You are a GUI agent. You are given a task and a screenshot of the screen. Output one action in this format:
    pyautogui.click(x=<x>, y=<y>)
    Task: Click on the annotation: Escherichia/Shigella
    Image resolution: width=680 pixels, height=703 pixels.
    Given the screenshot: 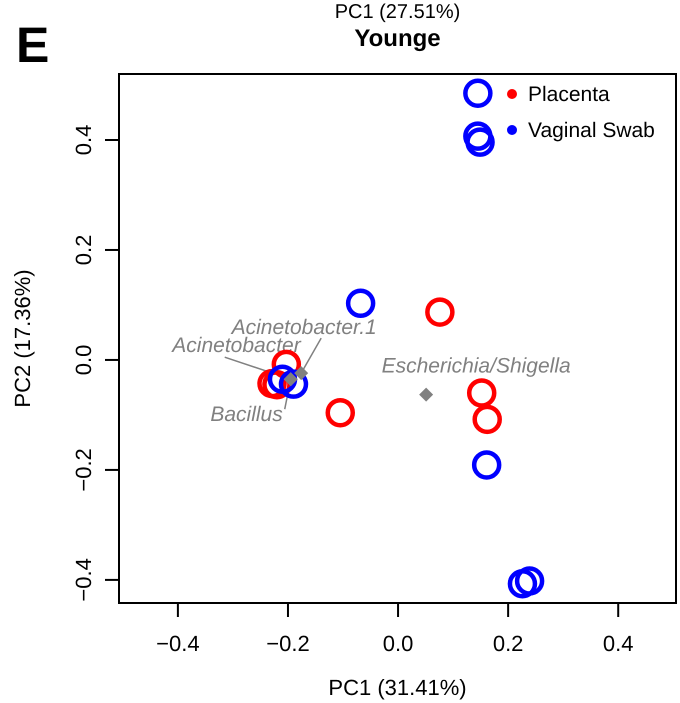 What is the action you would take?
    pyautogui.click(x=476, y=366)
    